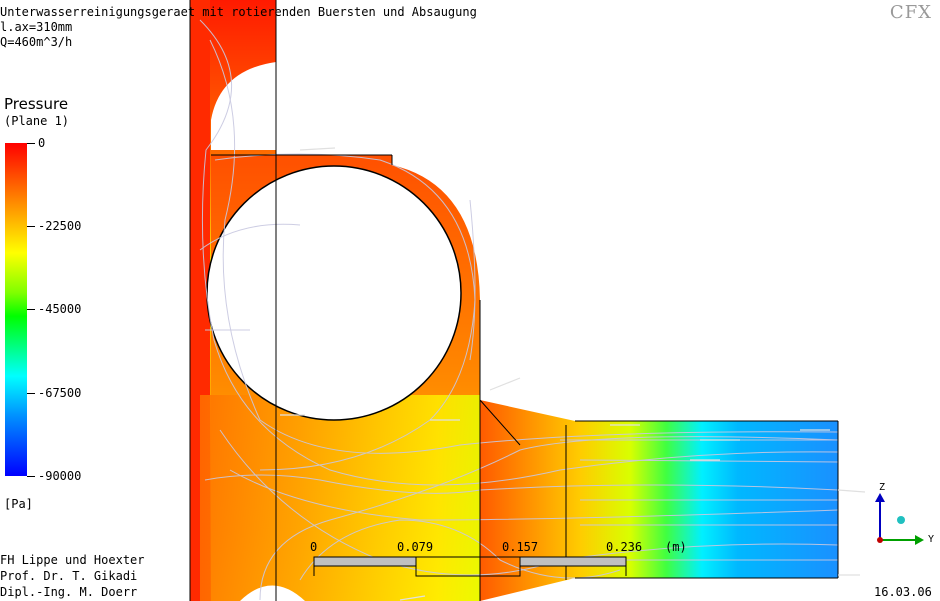  I want to click on legend-tick-label: -45000, so click(60, 309).